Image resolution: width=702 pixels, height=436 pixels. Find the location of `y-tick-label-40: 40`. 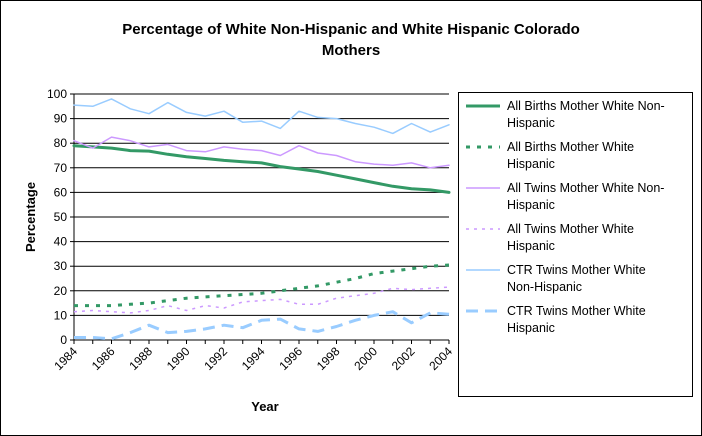

y-tick-label-40: 40 is located at coordinates (61, 242).